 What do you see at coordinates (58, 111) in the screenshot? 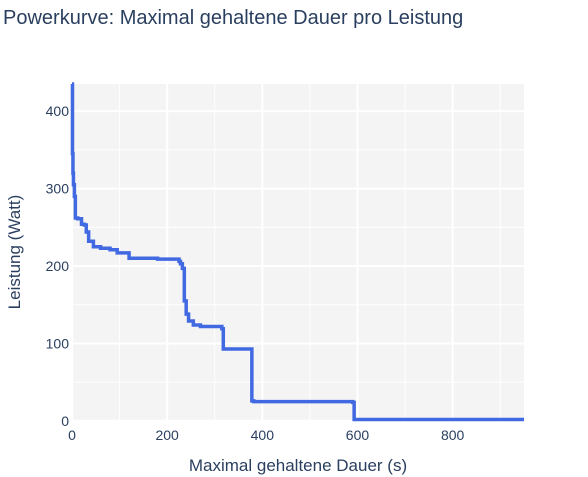
I see `y-tick-label: 400` at bounding box center [58, 111].